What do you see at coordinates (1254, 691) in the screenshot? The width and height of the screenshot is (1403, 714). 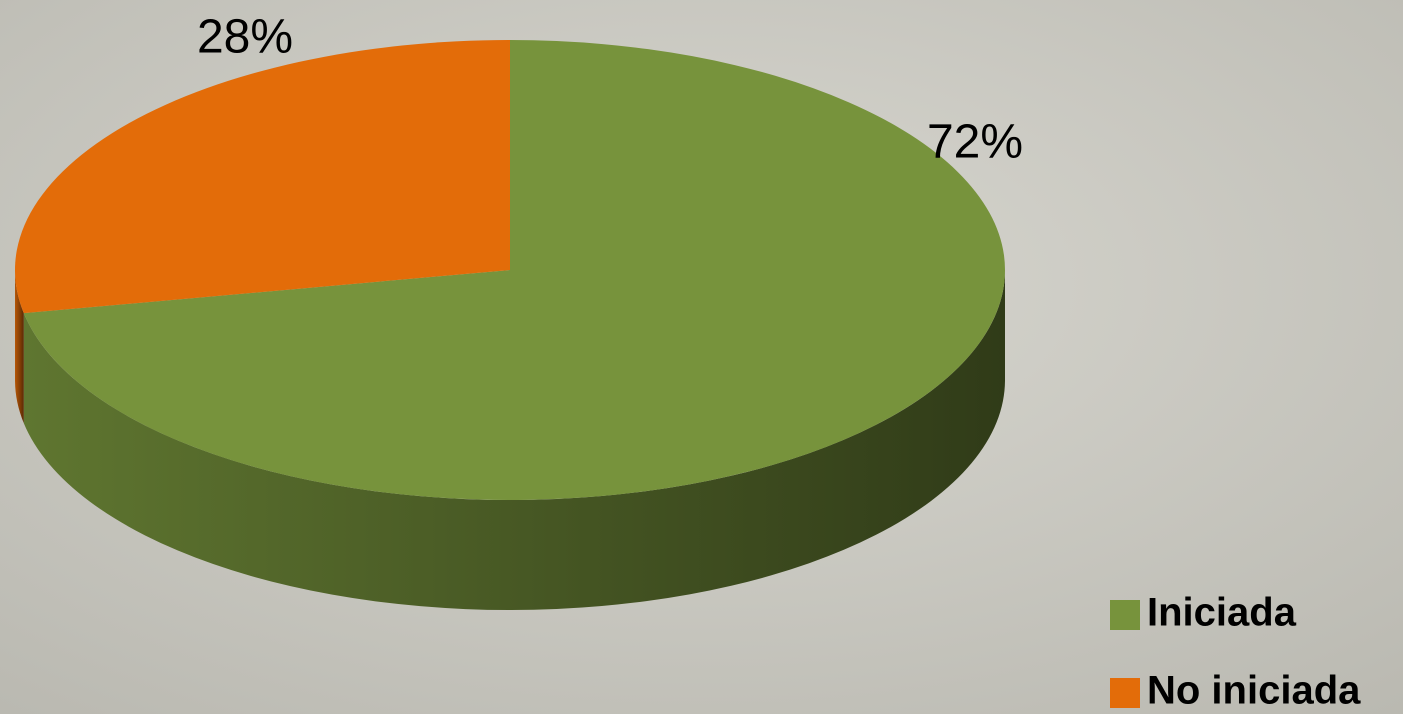 I see `legend-label: No iniciada` at bounding box center [1254, 691].